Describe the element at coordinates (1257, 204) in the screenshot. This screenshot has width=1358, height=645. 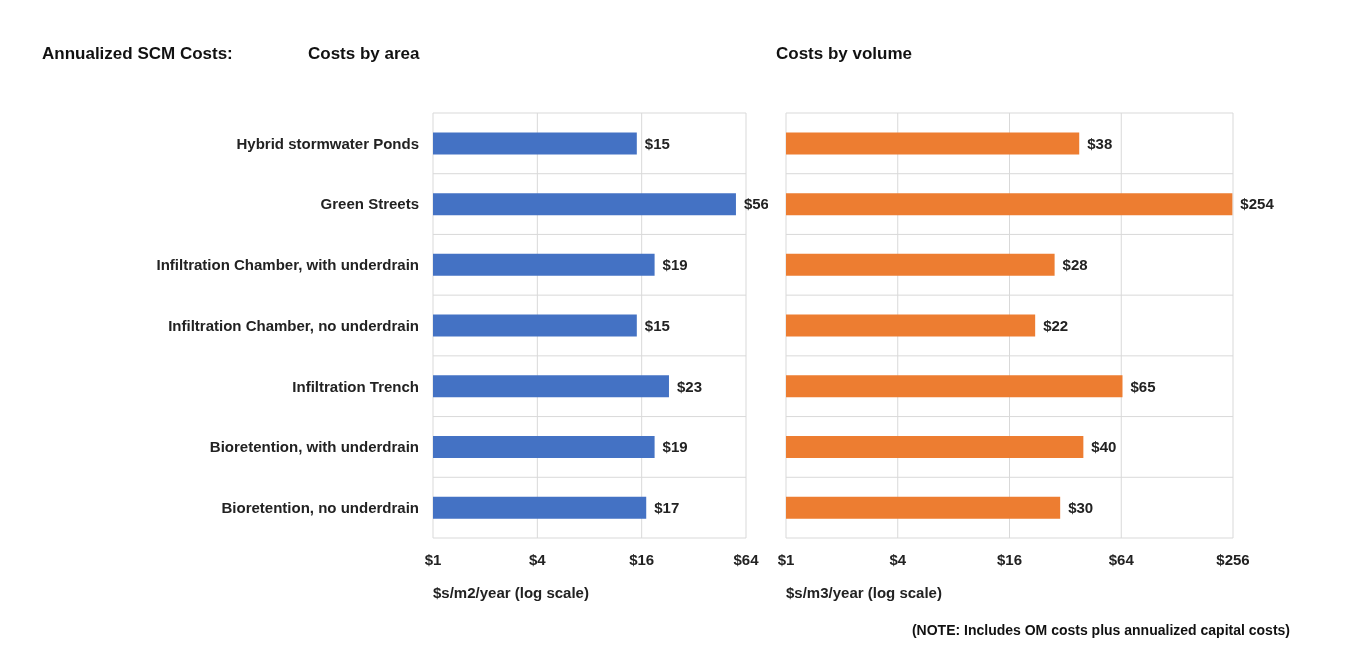
I see `data-label: $254` at that location.